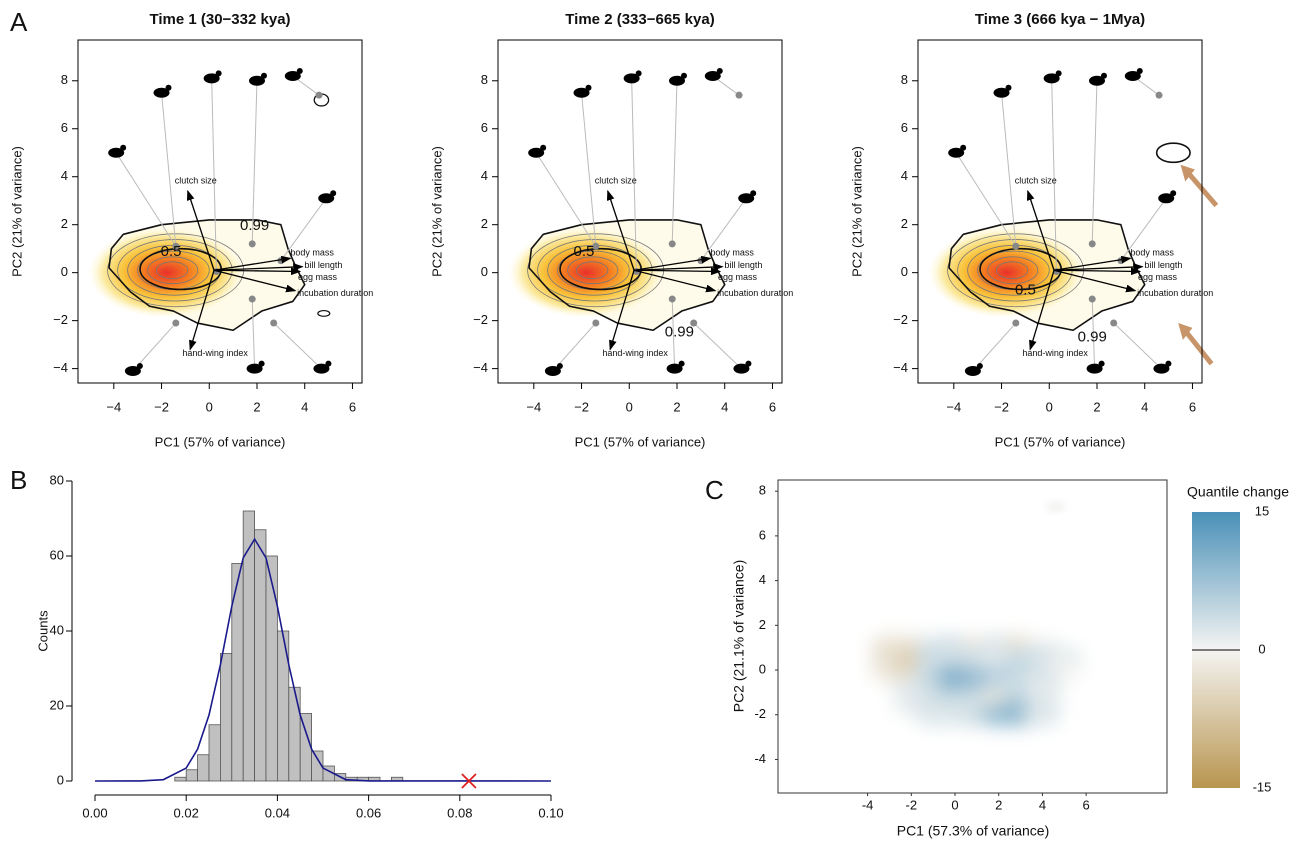  I want to click on x-tick-label: 0, so click(629, 406).